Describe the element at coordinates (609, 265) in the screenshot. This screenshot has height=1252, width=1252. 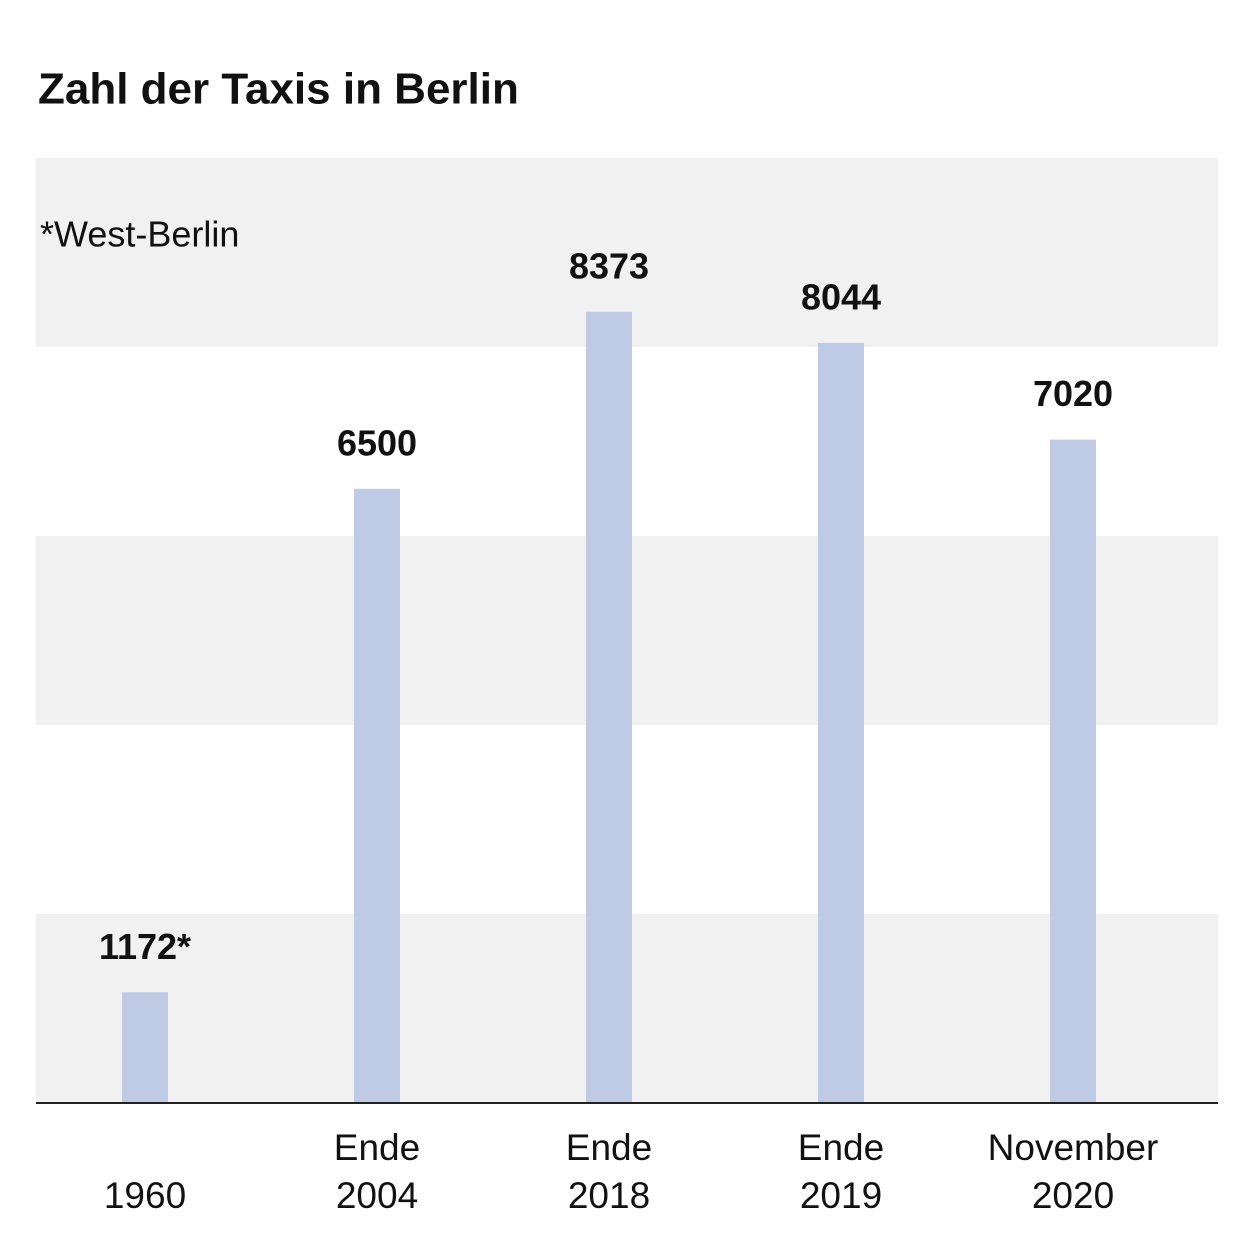
I see `value-label: 8373` at that location.